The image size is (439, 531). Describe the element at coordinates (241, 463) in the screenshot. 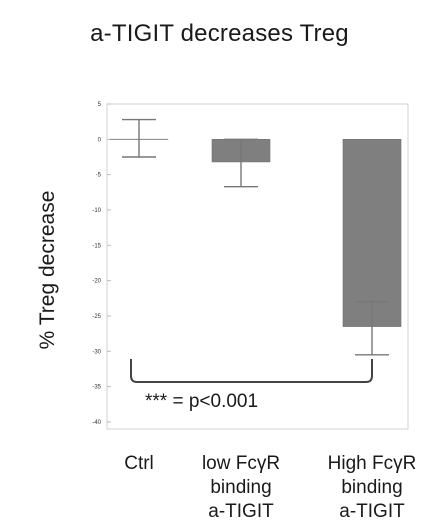

I see `x-category-label-line: low FcγR` at that location.